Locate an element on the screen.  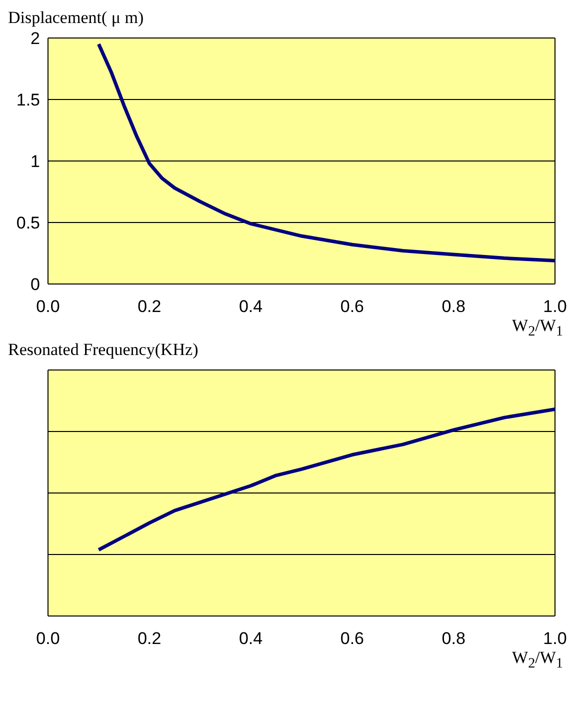
y-tick-label: 2 is located at coordinates (35, 38).